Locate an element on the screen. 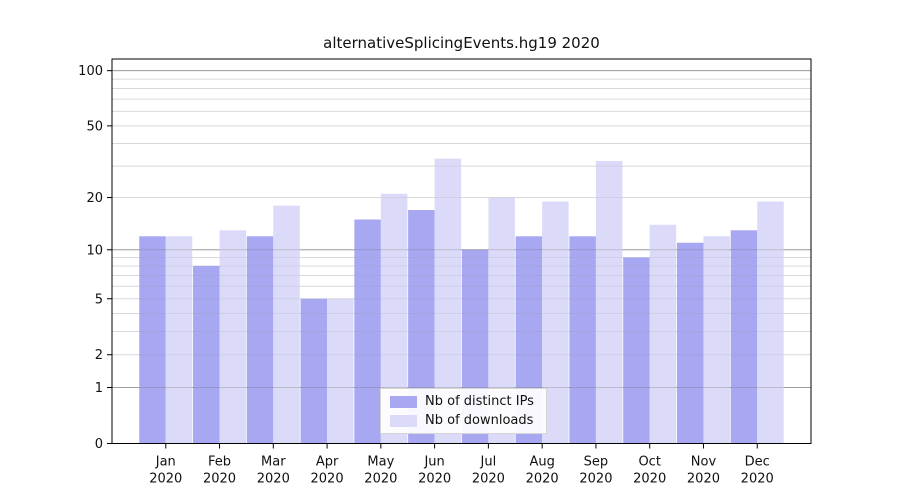 This screenshot has width=900, height=500. bar-distinct-ips-dec is located at coordinates (744, 337).